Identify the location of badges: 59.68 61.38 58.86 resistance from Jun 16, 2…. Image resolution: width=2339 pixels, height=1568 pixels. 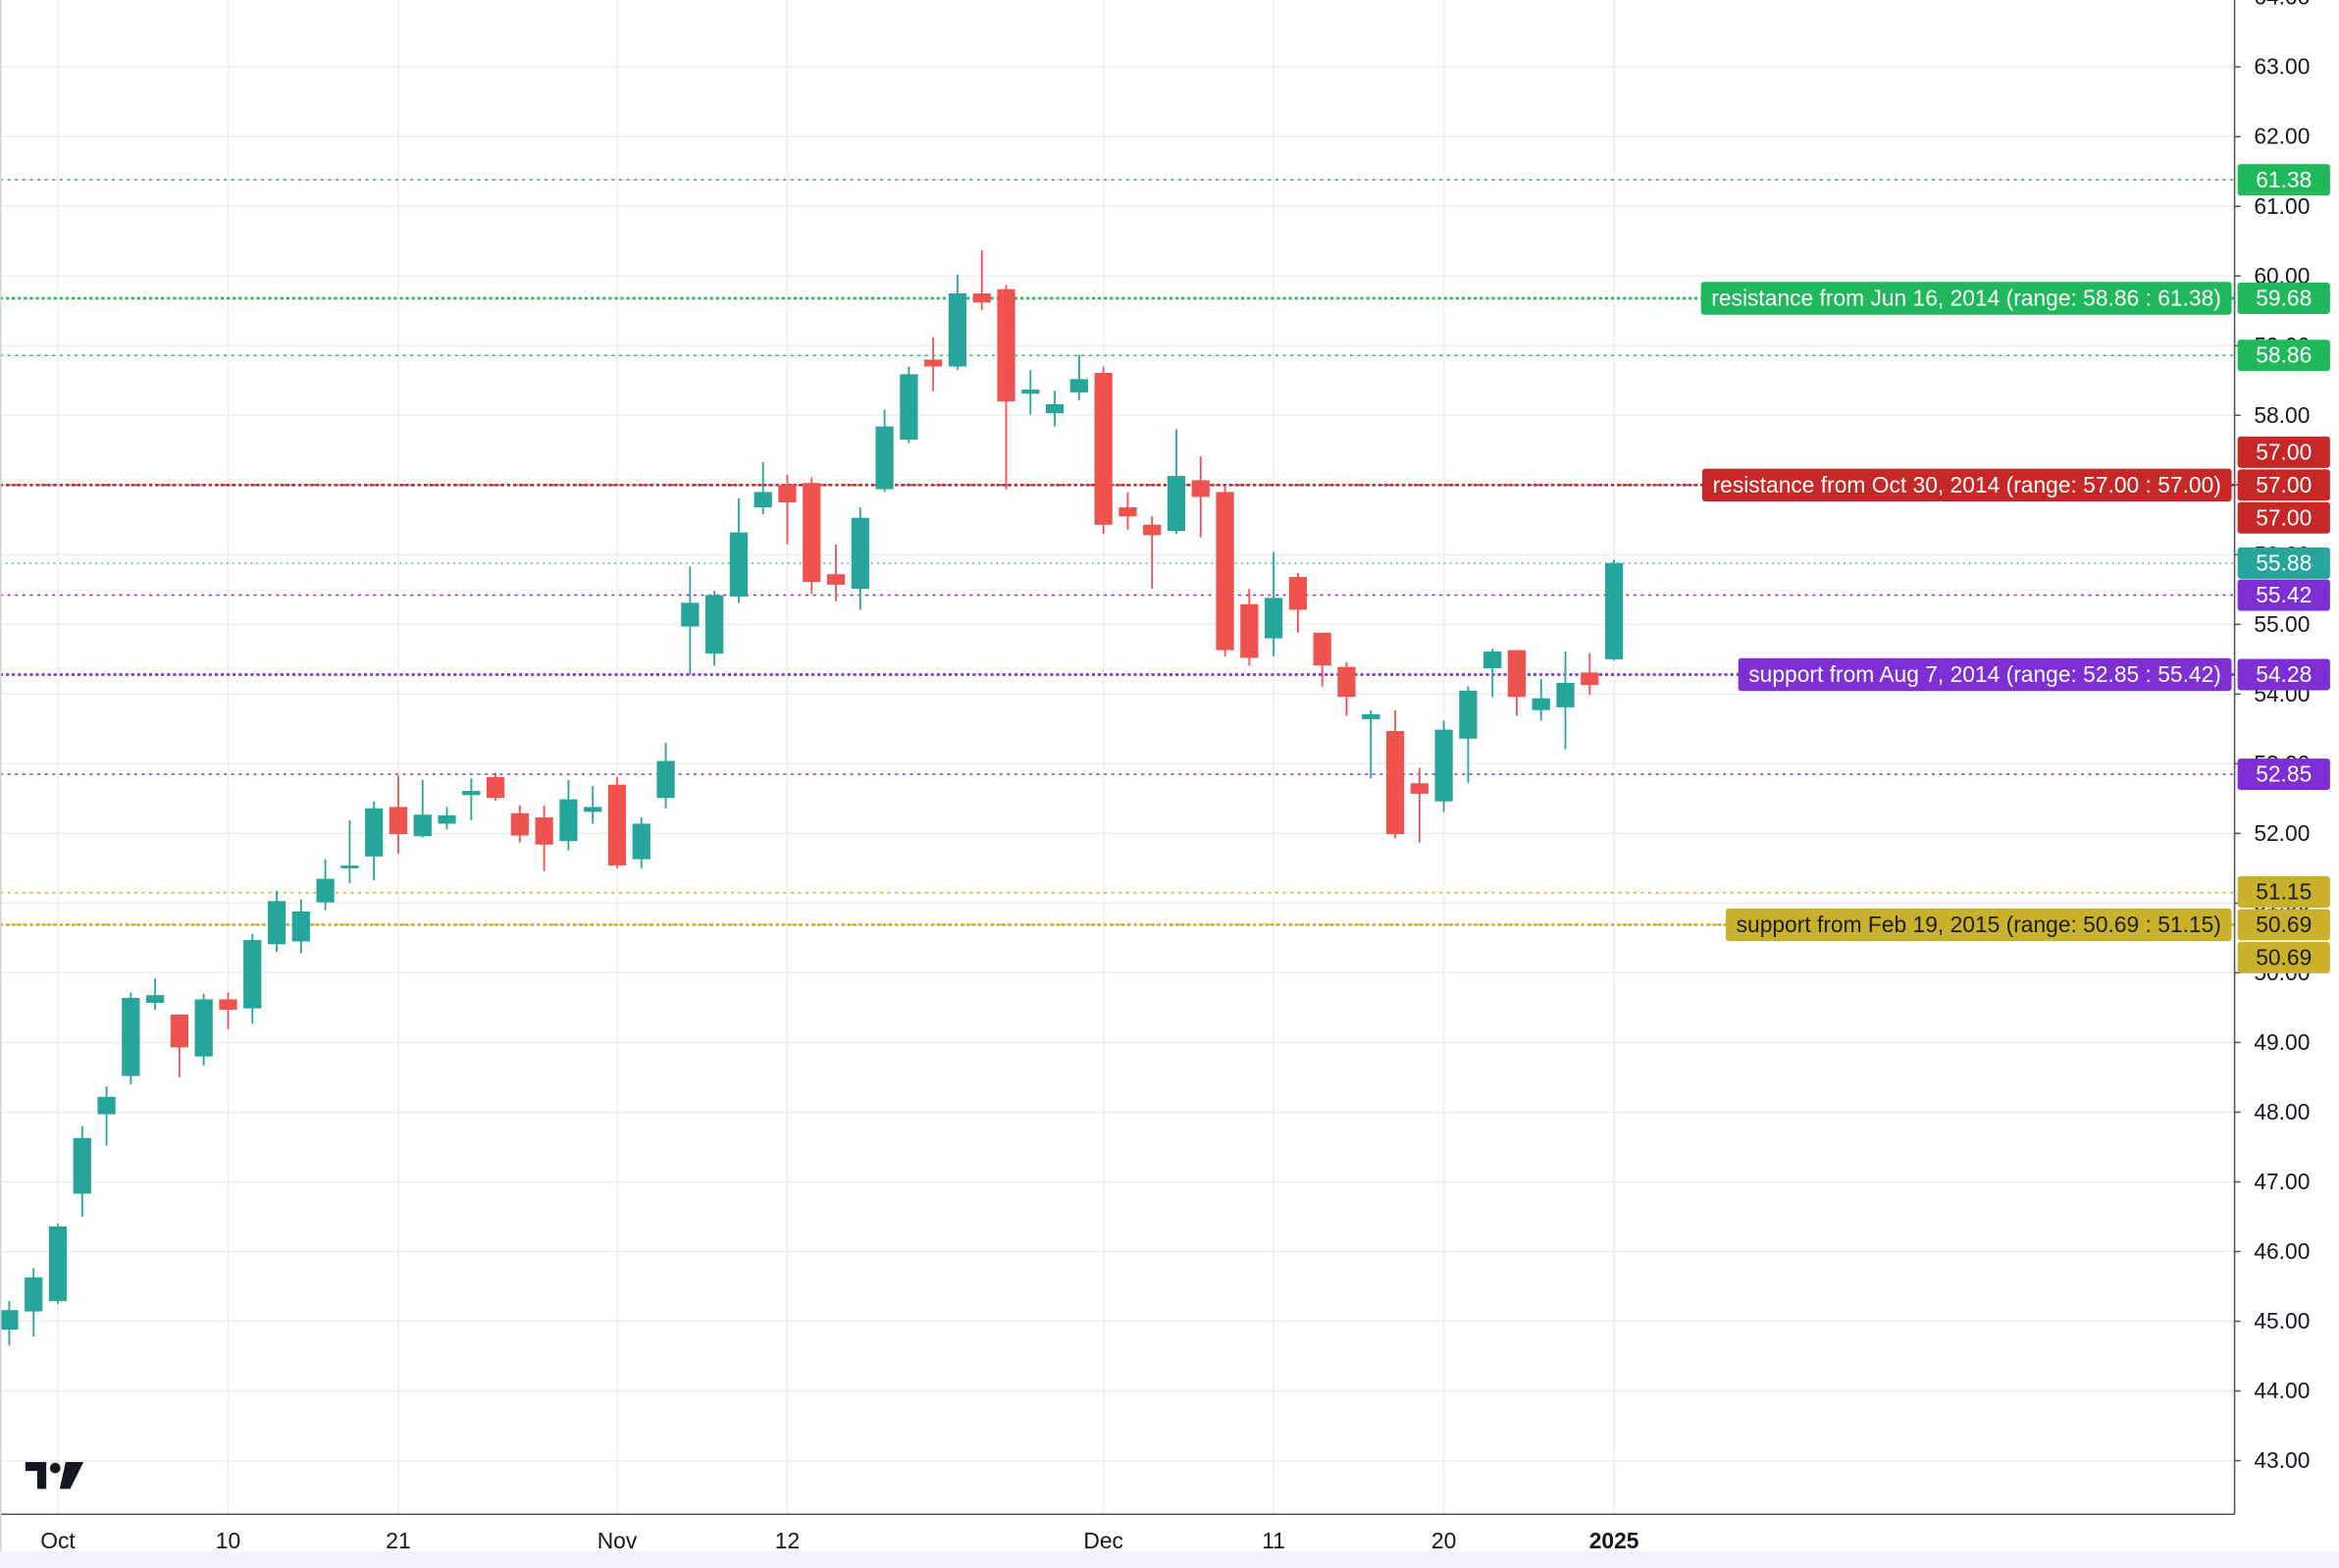
(2015, 568).